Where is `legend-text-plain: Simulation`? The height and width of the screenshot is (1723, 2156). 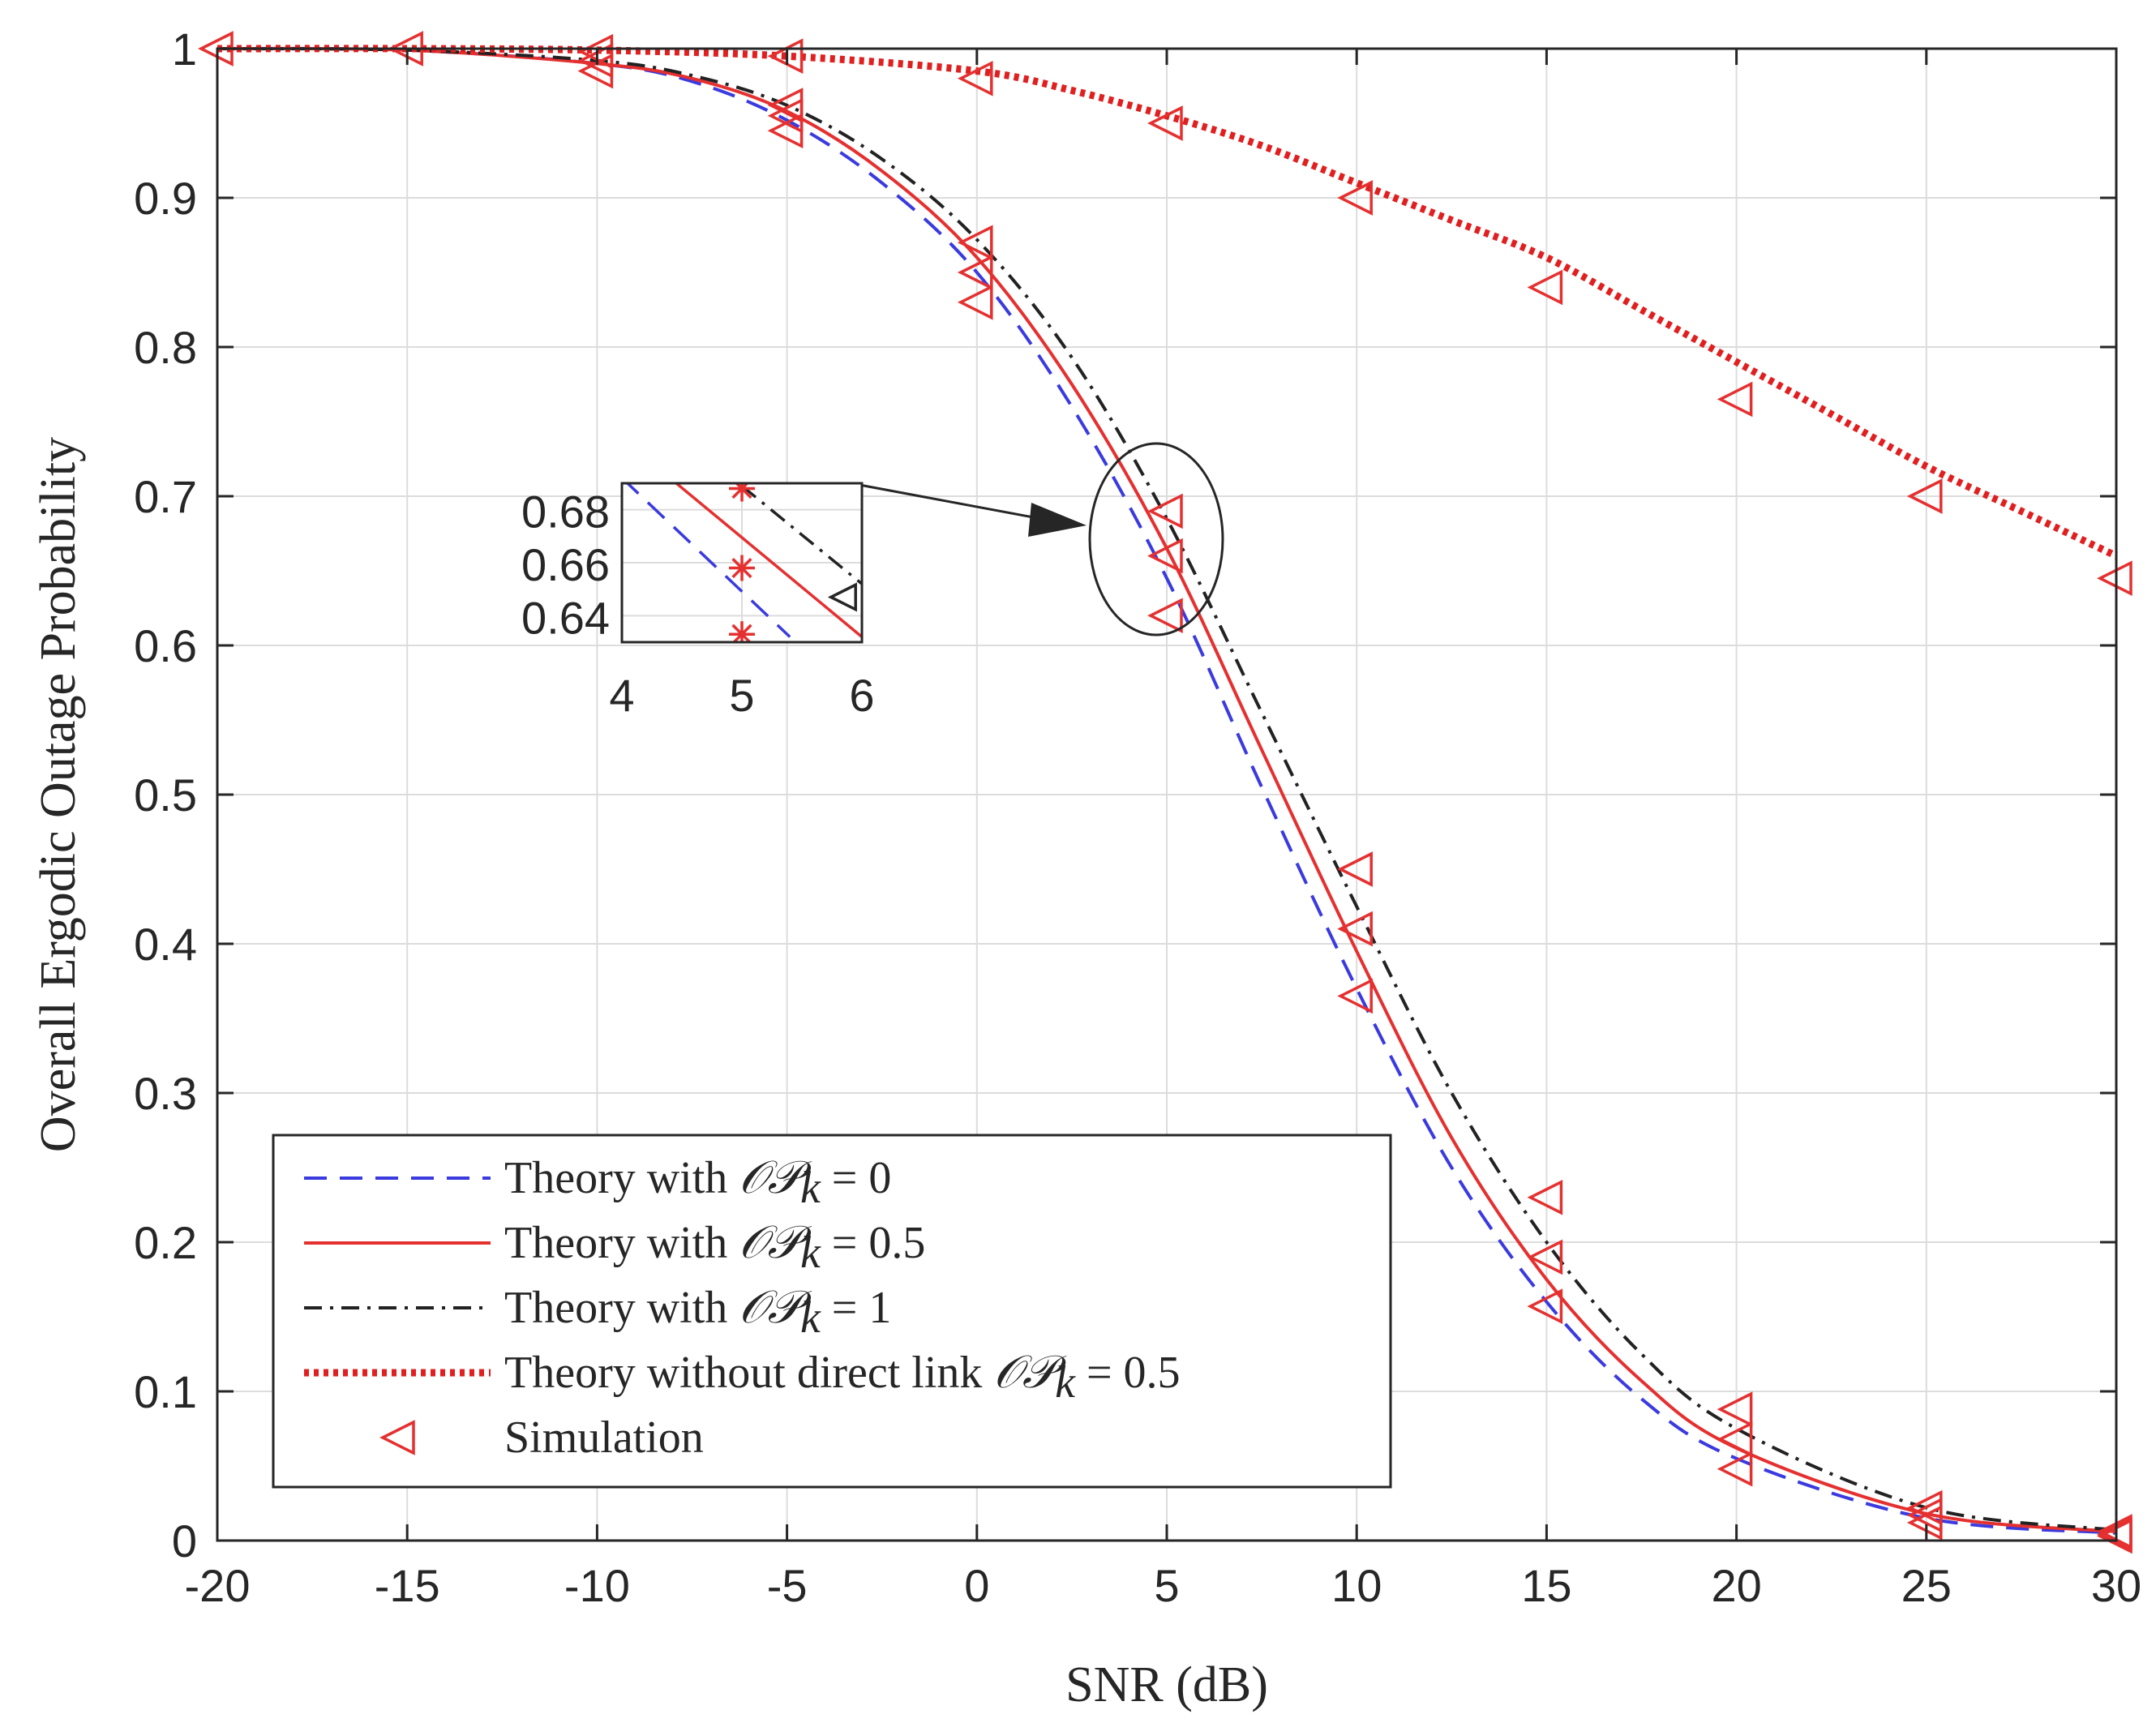
legend-text-plain: Simulation is located at coordinates (604, 1437).